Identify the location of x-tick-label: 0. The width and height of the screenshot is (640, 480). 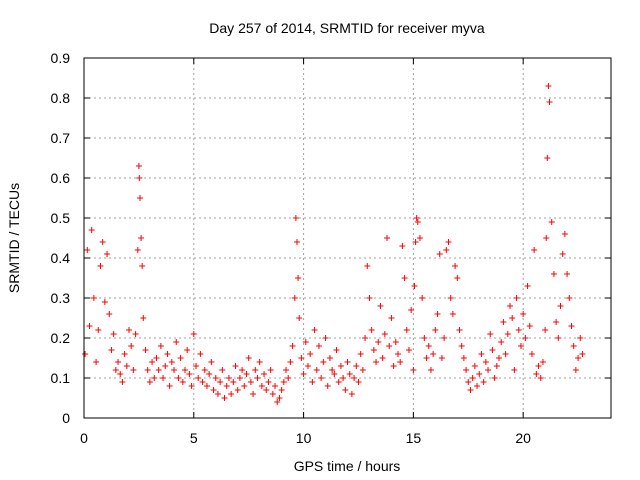
(84, 438).